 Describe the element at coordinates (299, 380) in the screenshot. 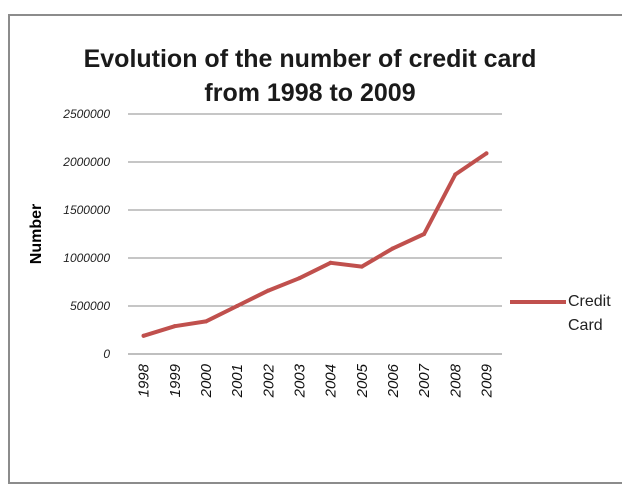

I see `x-tick-label: 2003` at that location.